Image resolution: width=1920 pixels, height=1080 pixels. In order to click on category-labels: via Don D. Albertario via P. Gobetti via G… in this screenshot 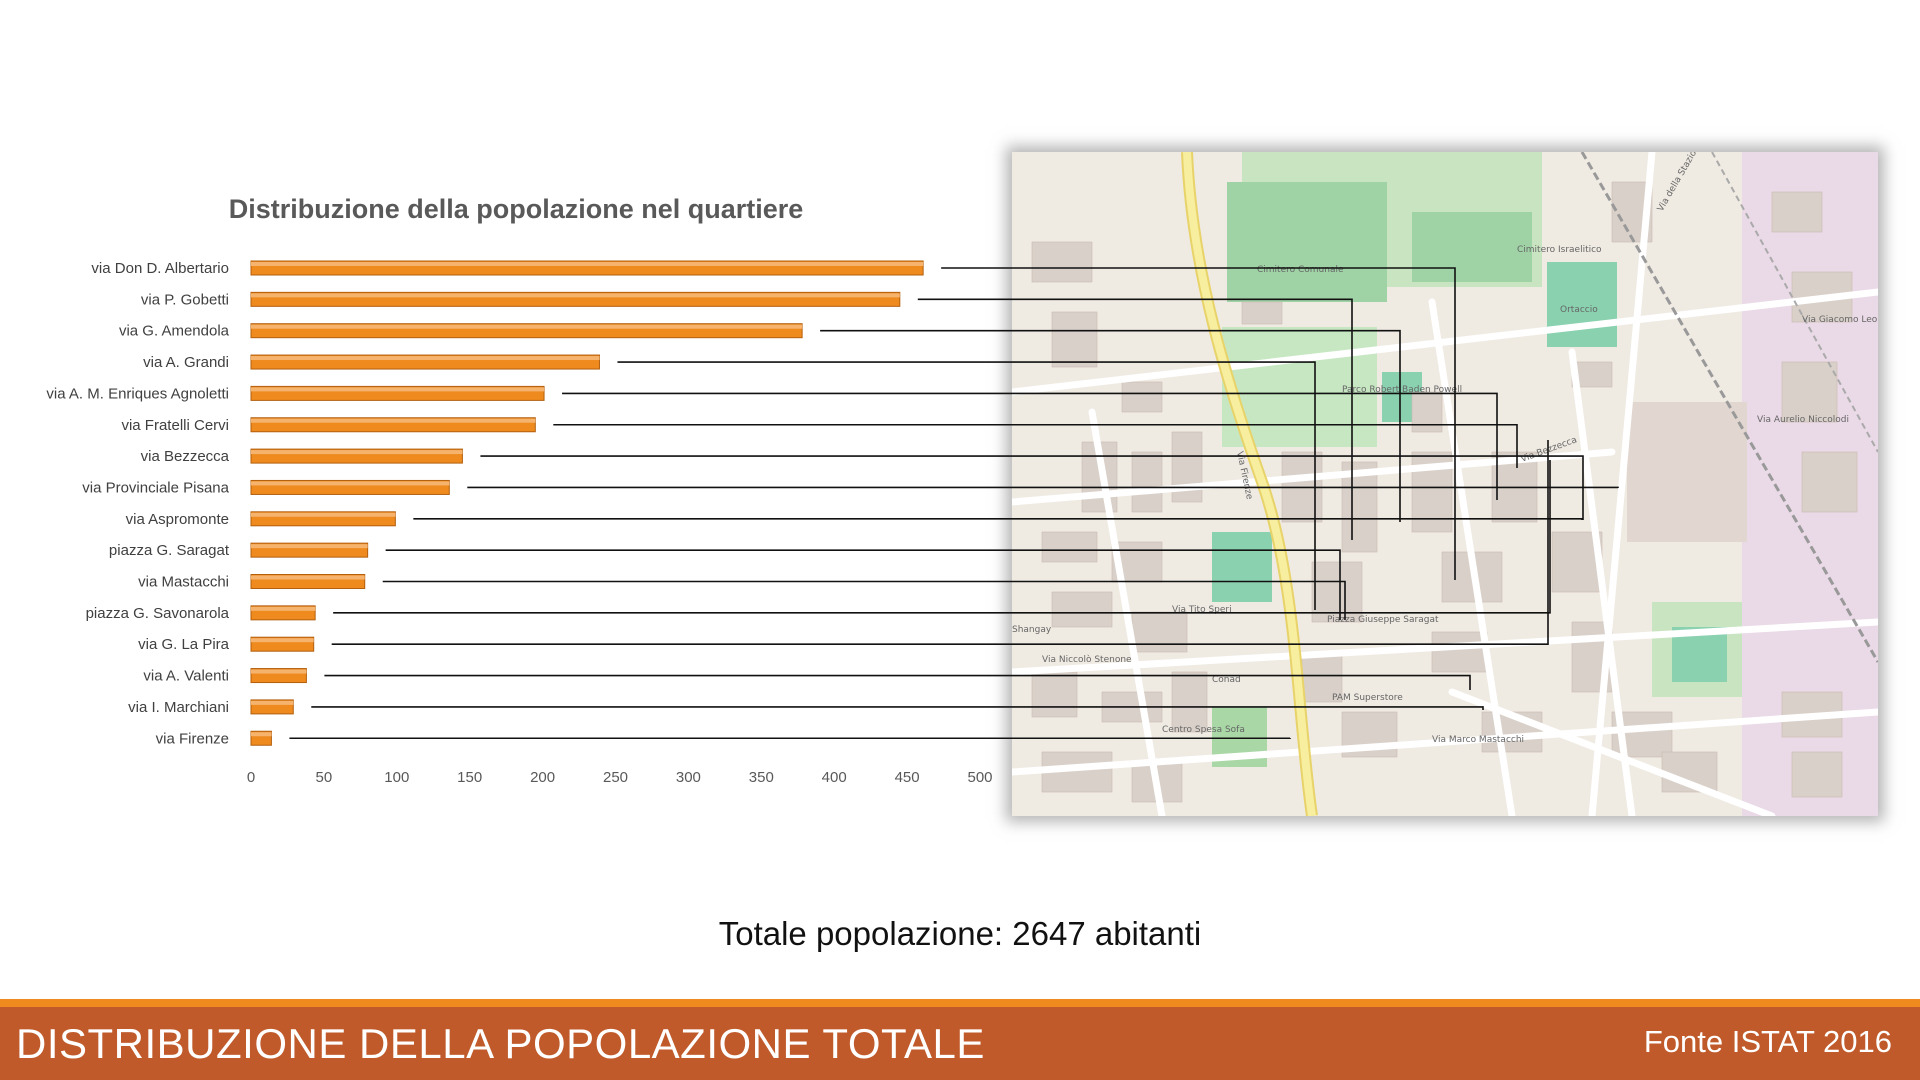, I will do `click(137, 503)`.